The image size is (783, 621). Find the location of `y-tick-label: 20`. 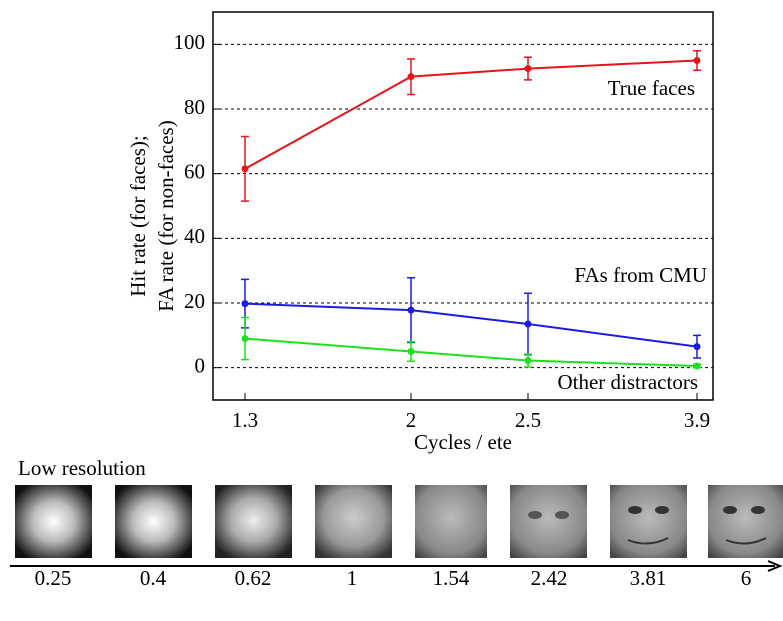

y-tick-label: 20 is located at coordinates (194, 301).